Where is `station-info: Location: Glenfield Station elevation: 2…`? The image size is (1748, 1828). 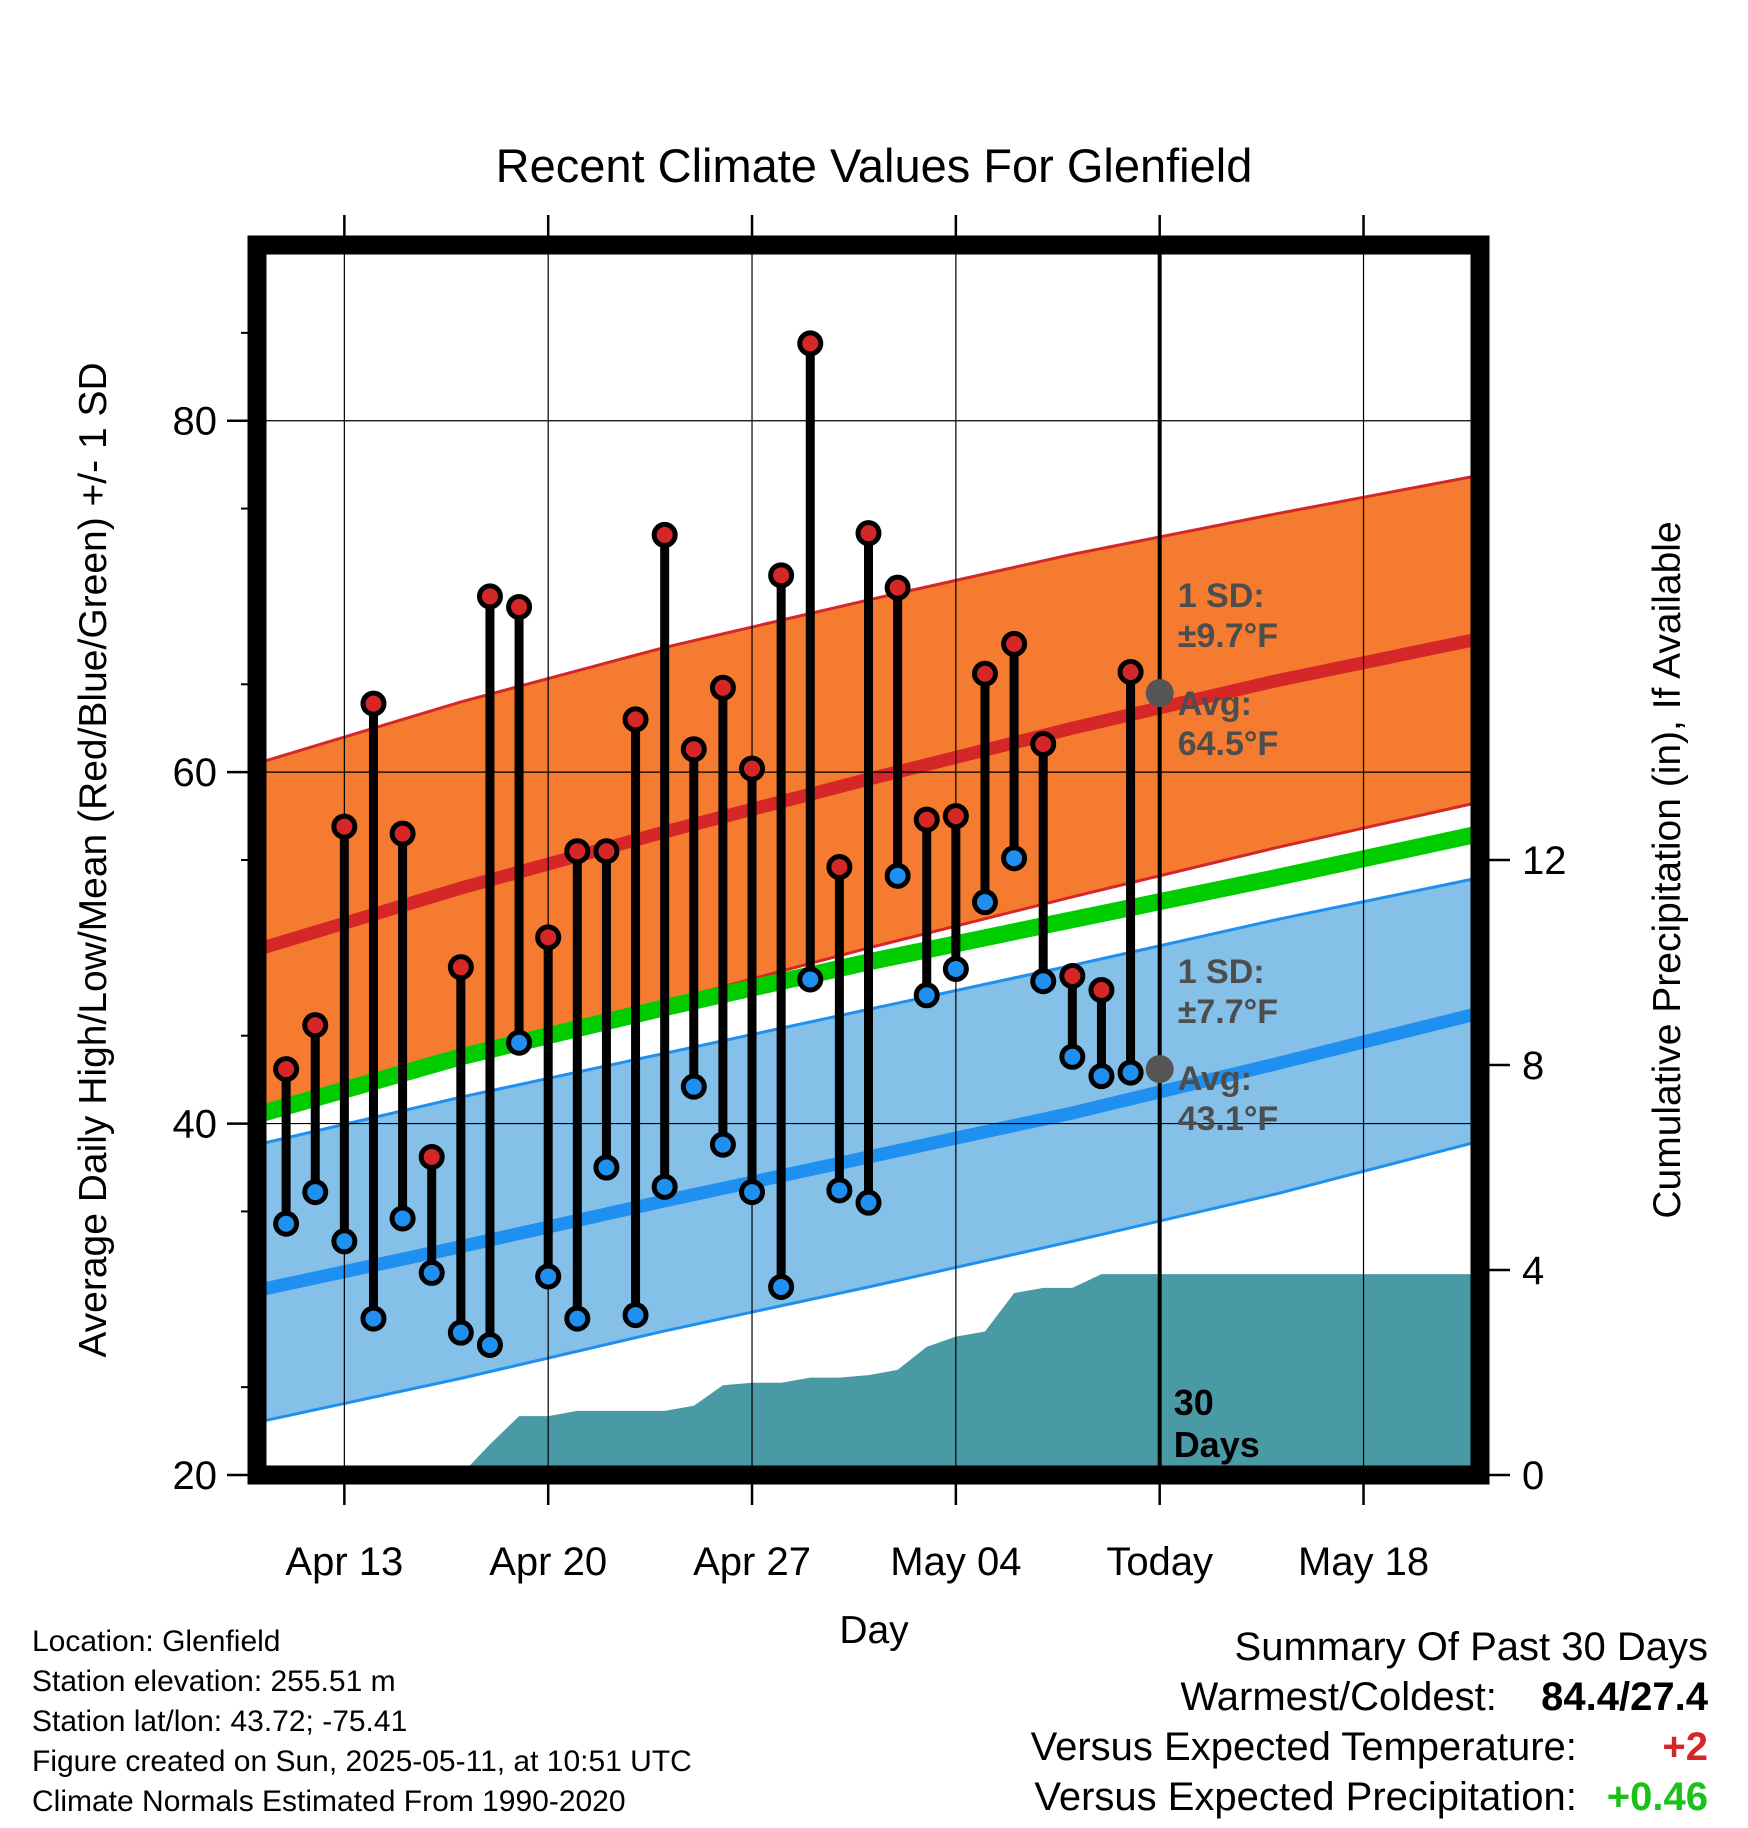
station-info: Location: Glenfield Station elevation: 2… is located at coordinates (362, 1722).